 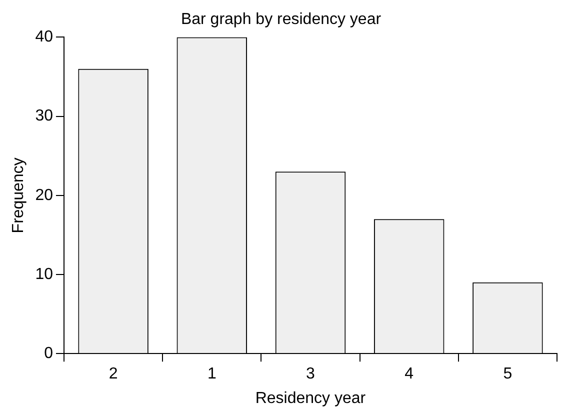 What do you see at coordinates (409, 374) in the screenshot?
I see `x-tick-label: 4` at bounding box center [409, 374].